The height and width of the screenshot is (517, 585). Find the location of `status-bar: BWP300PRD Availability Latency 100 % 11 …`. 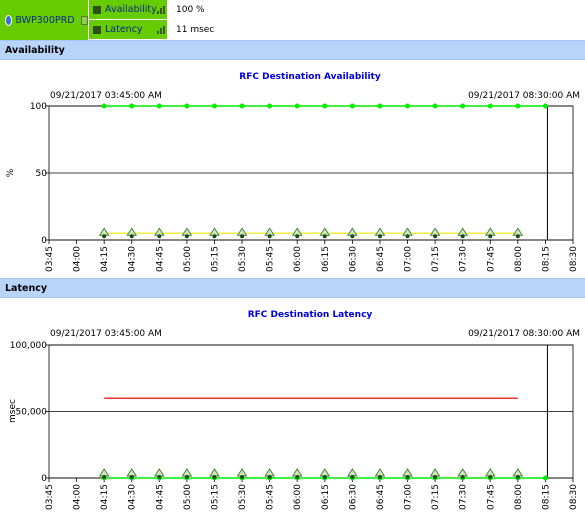

status-bar: BWP300PRD Availability Latency 100 % 11 … is located at coordinates (292, 20).